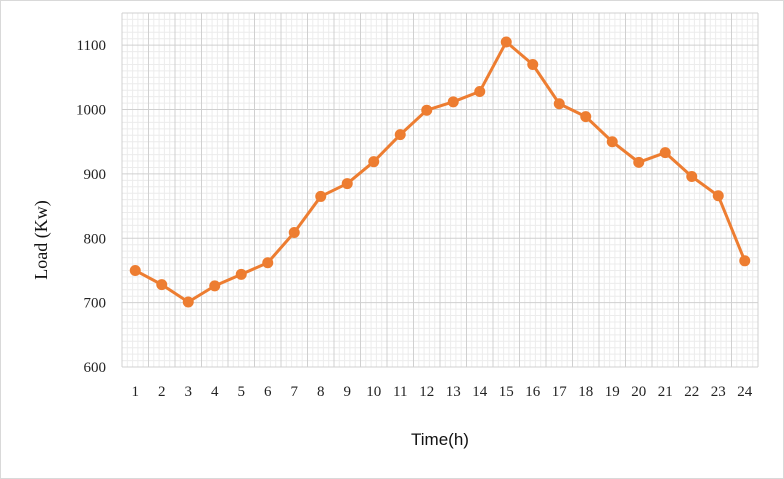  I want to click on x-tick-label: 15, so click(506, 392).